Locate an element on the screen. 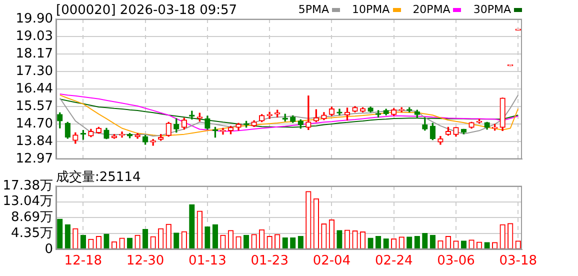  chart-title: [000020] 2026-03-18 09:57 is located at coordinates (147, 10).